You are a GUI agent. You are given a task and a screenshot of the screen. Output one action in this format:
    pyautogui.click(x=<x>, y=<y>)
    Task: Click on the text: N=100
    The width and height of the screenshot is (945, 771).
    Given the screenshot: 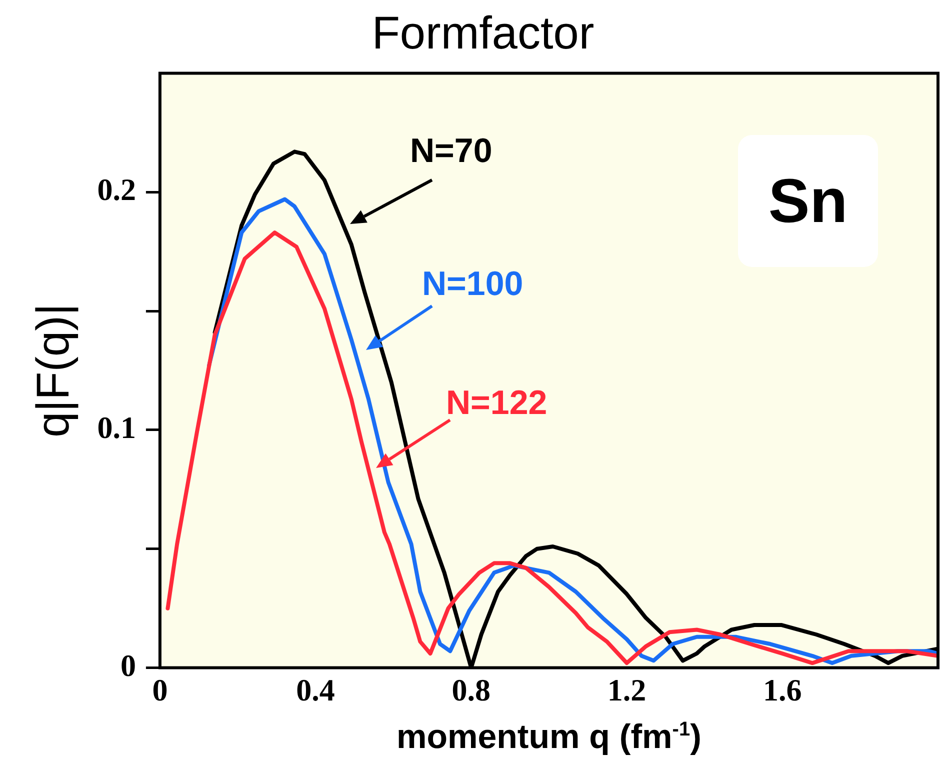 What is the action you would take?
    pyautogui.click(x=473, y=284)
    